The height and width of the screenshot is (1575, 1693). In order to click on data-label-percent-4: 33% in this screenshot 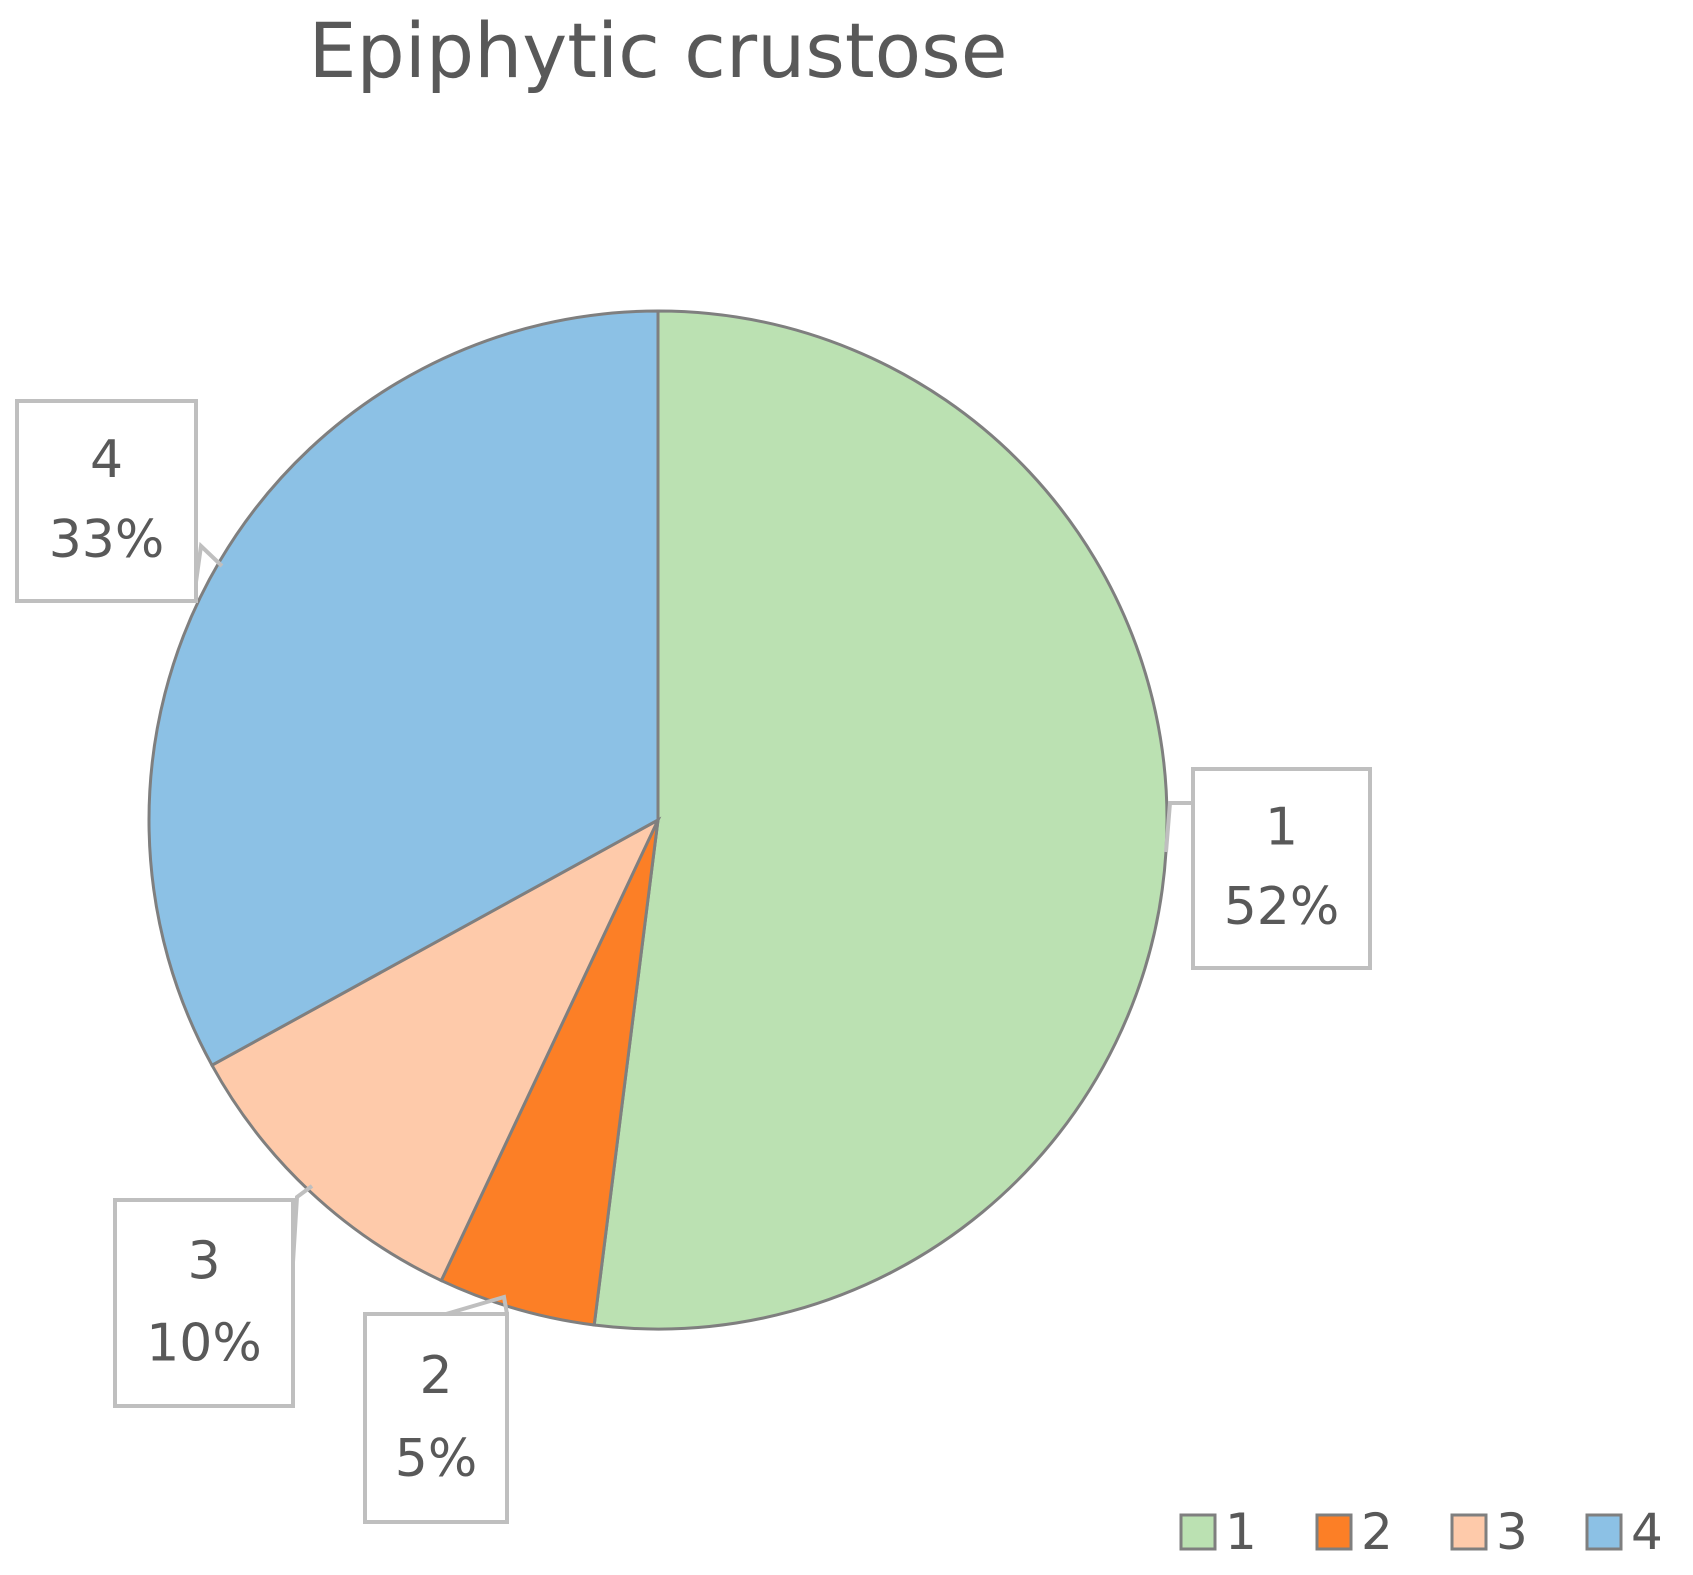, I will do `click(107, 540)`.